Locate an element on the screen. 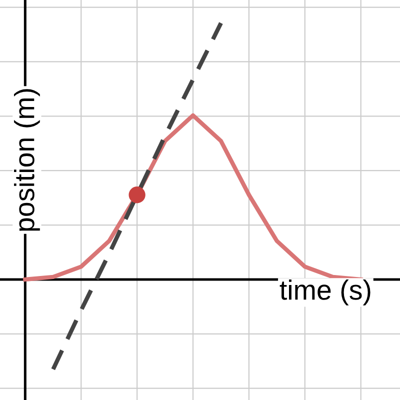 The width and height of the screenshot is (400, 400). y-axis-title: position (m) is located at coordinates (27, 160).